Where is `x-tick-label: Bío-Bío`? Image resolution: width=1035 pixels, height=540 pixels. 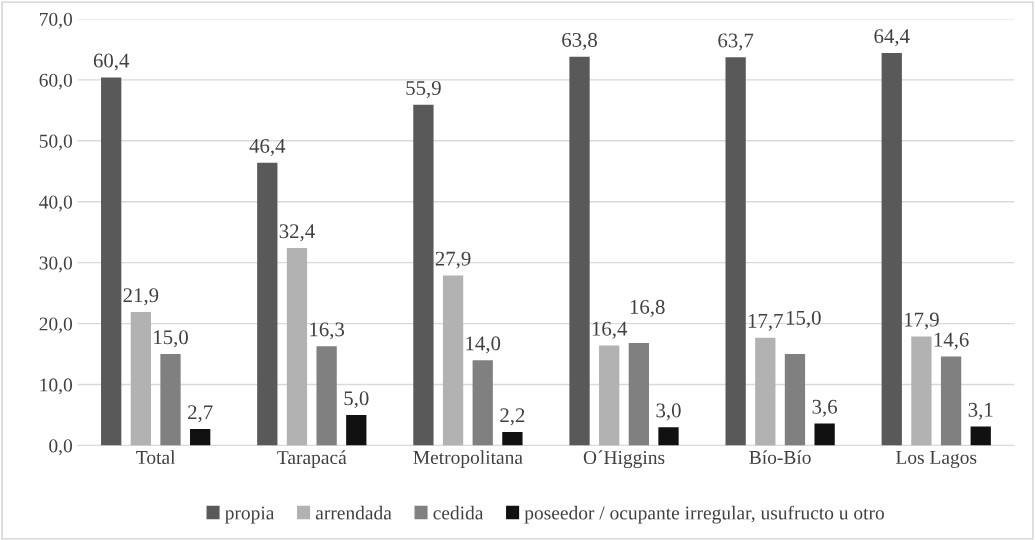 x-tick-label: Bío-Bío is located at coordinates (780, 457).